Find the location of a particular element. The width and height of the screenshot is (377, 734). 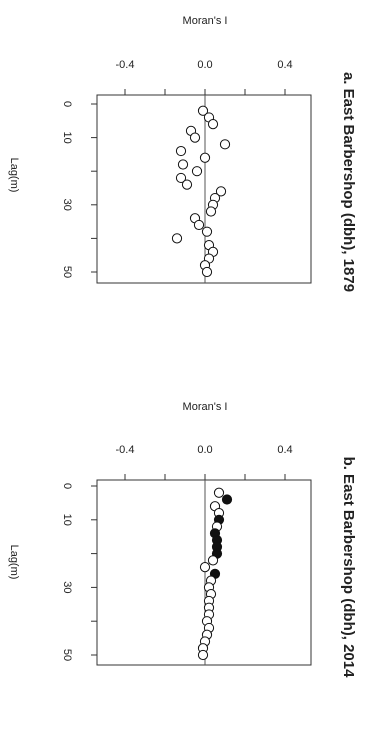

panel-a-title: a. East Barbershop (dbh), 1879 is located at coordinates (348, 182).